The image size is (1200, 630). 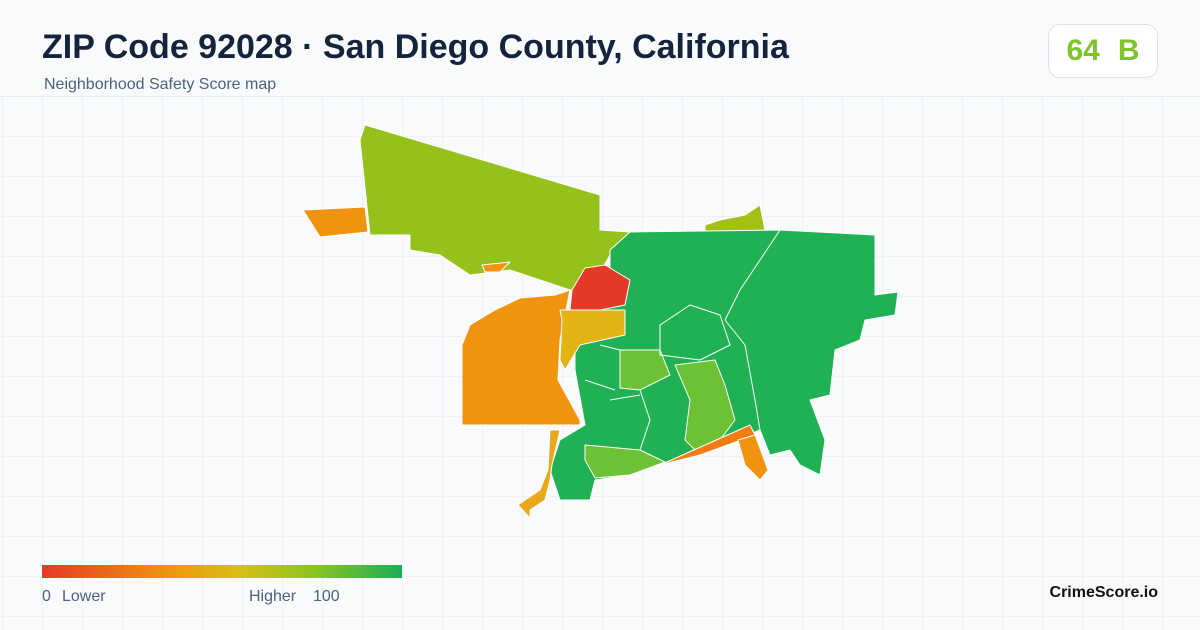 I want to click on brand: CrimeScore.io, so click(x=1103, y=592).